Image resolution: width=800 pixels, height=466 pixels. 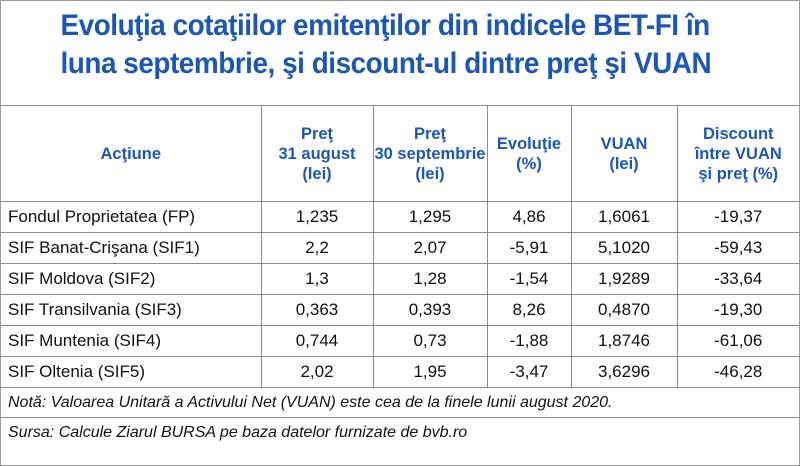 I want to click on cell-evolutie: -5,91, so click(x=529, y=248).